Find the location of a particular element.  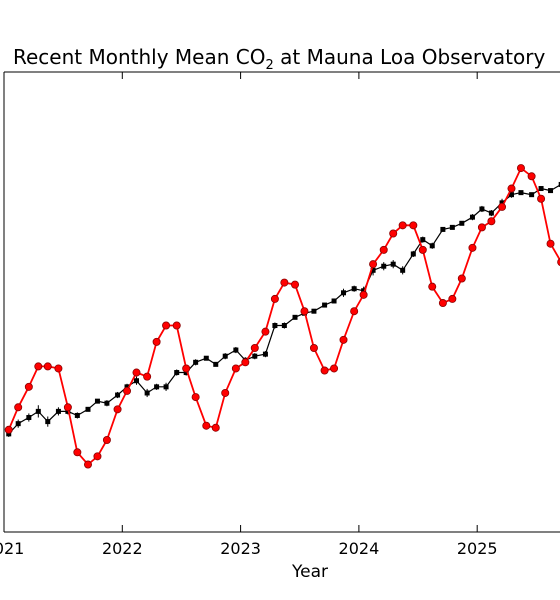

x-tick-label: 2022 is located at coordinates (122, 548).